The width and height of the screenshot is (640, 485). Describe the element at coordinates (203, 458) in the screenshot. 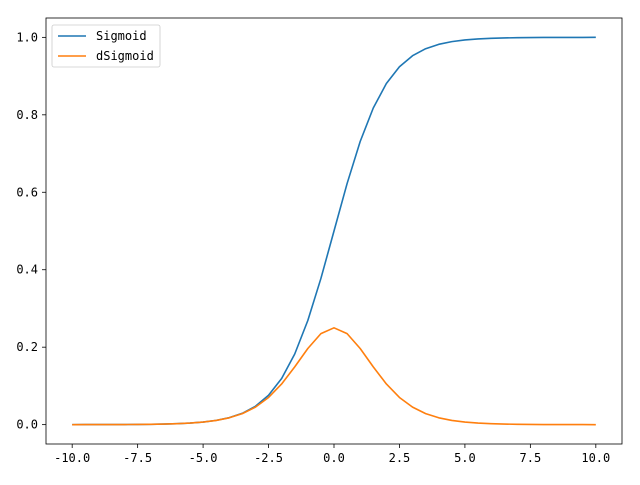

I see `x-tick-label: -5.0` at that location.